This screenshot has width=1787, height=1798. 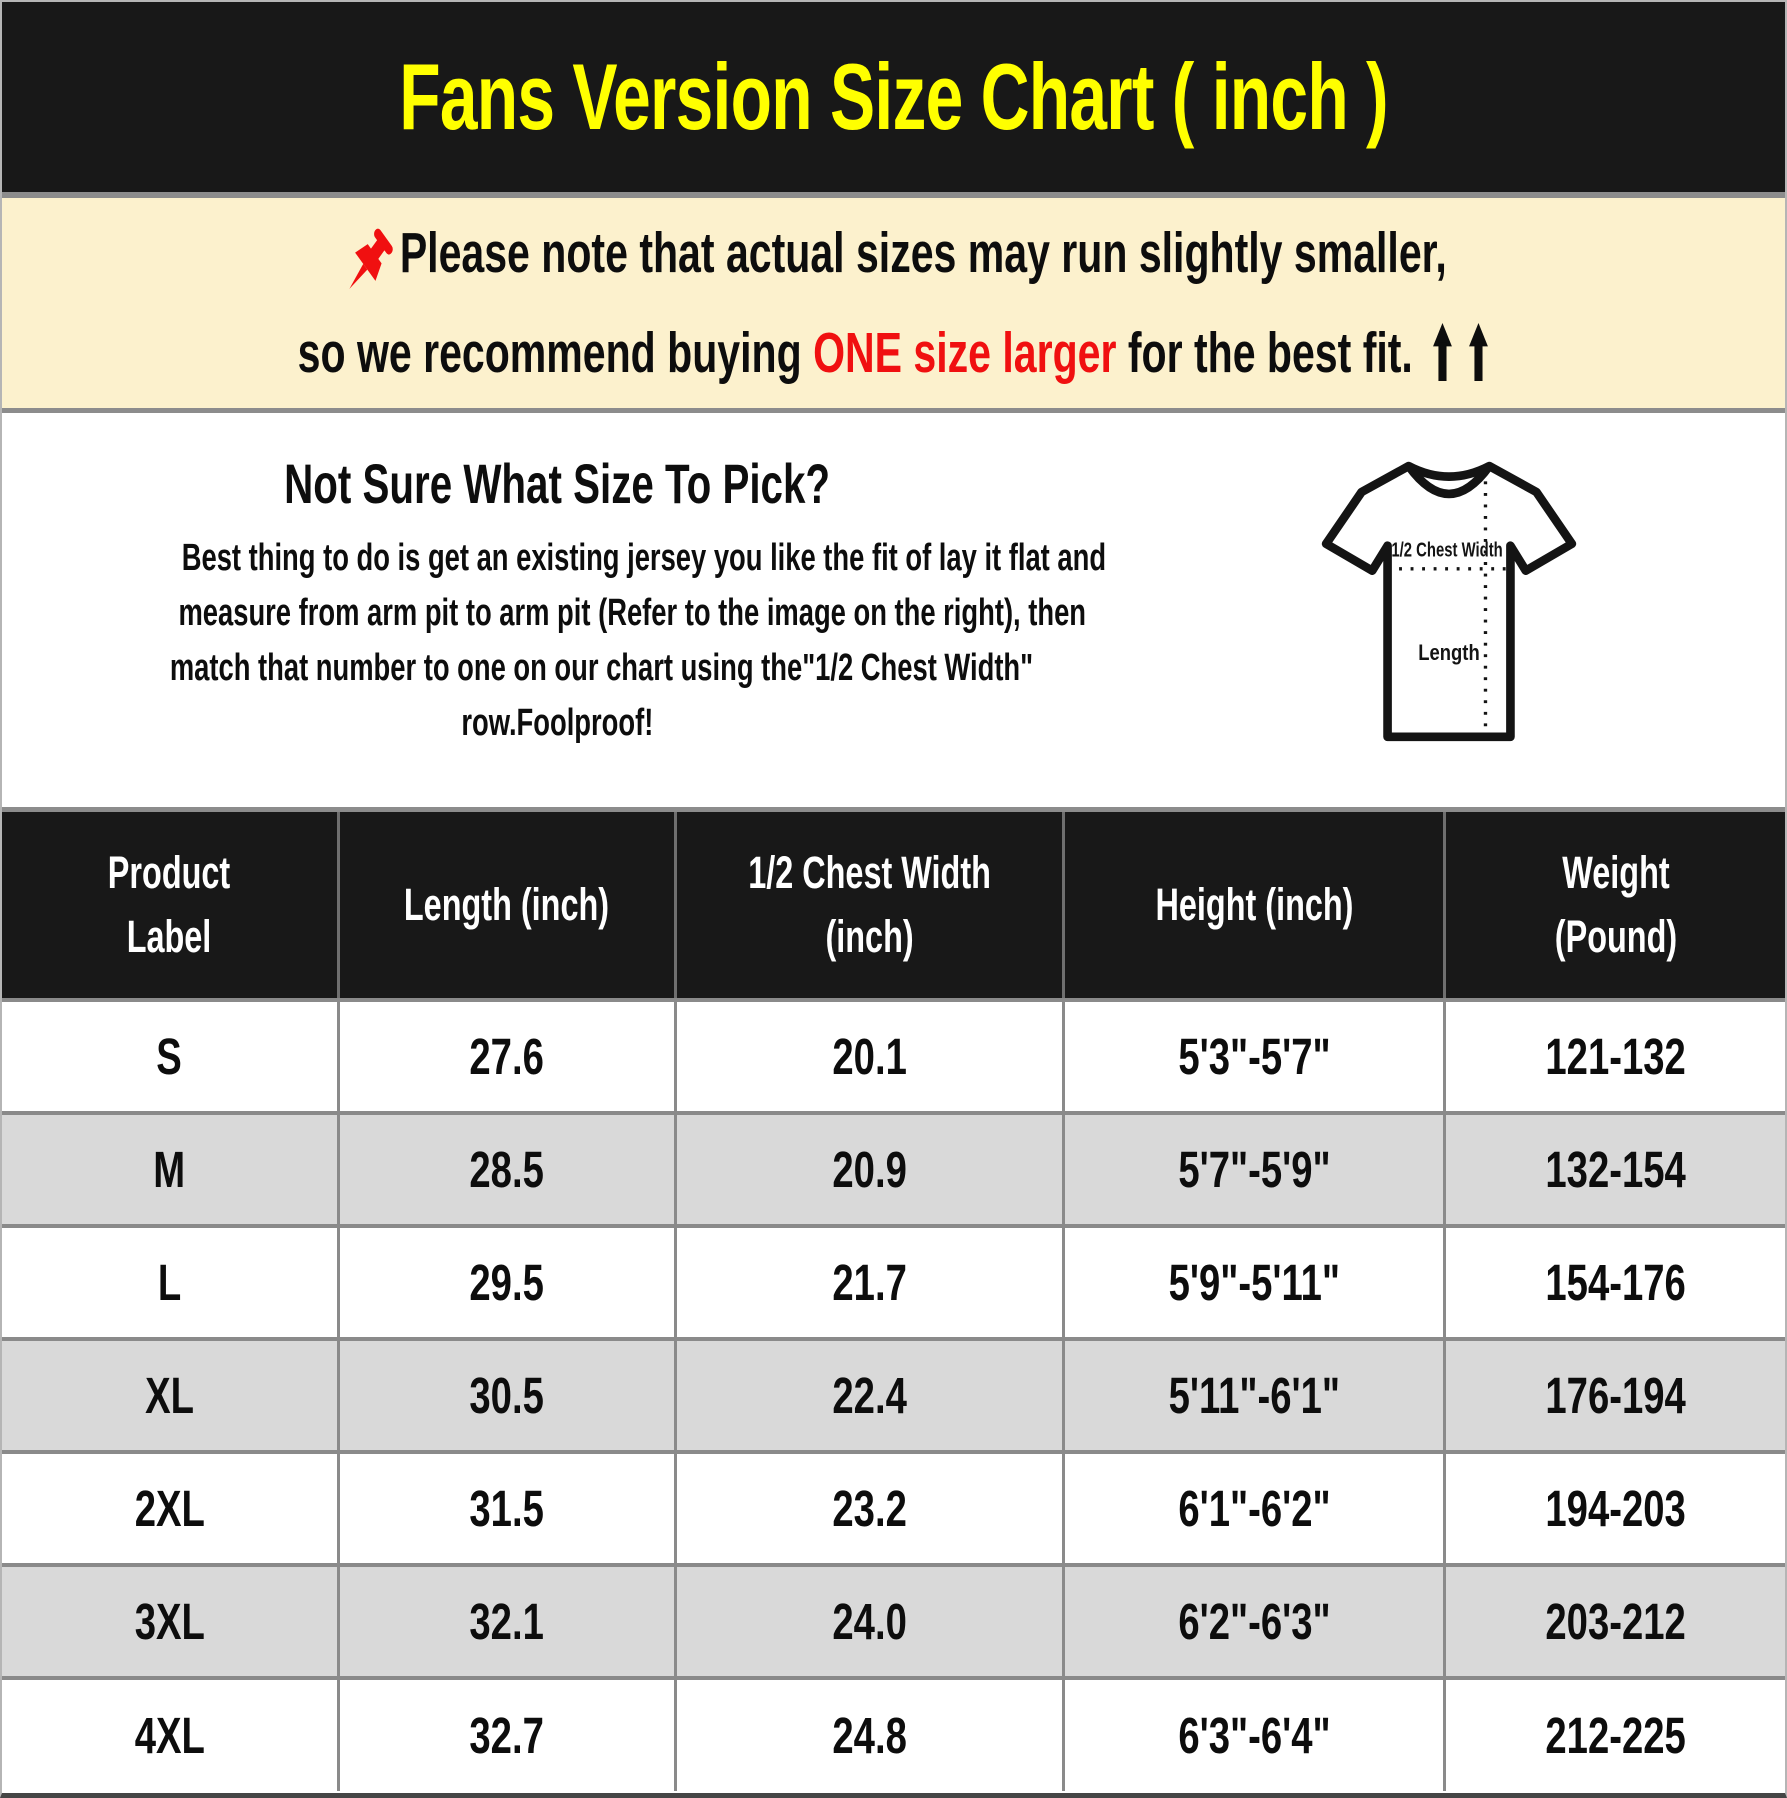 I want to click on col-header-length: Length (inch), so click(x=506, y=904).